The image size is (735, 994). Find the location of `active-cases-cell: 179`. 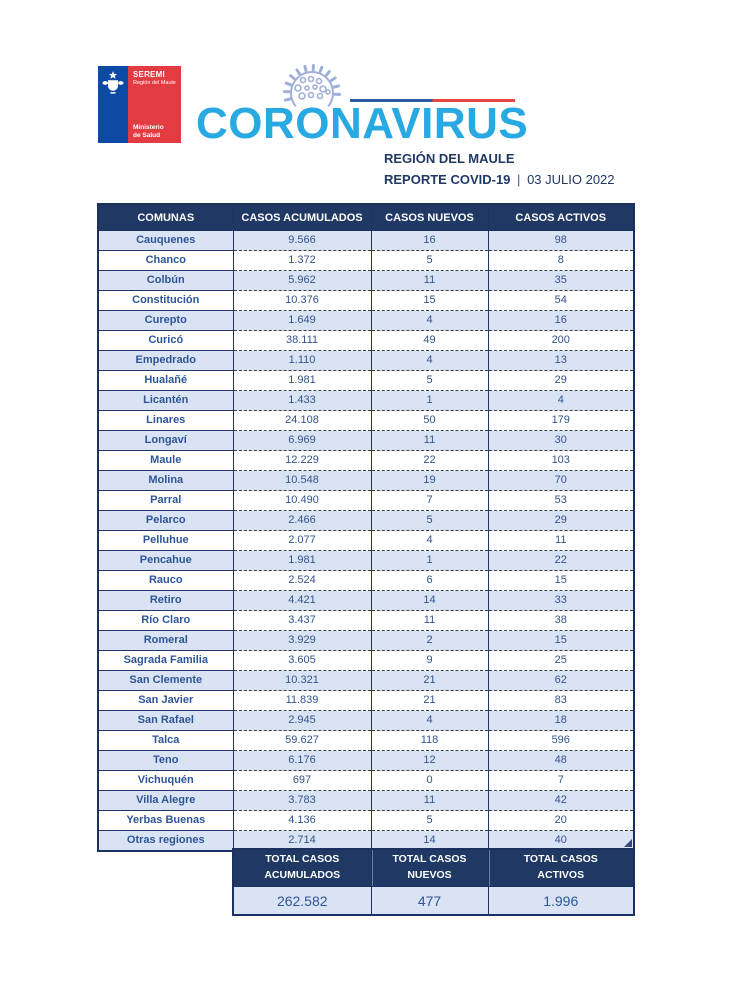

active-cases-cell: 179 is located at coordinates (561, 420).